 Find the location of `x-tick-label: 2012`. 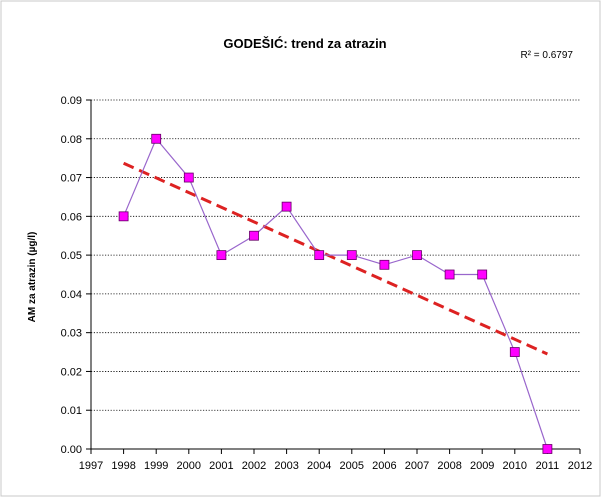

x-tick-label: 2012 is located at coordinates (580, 466).